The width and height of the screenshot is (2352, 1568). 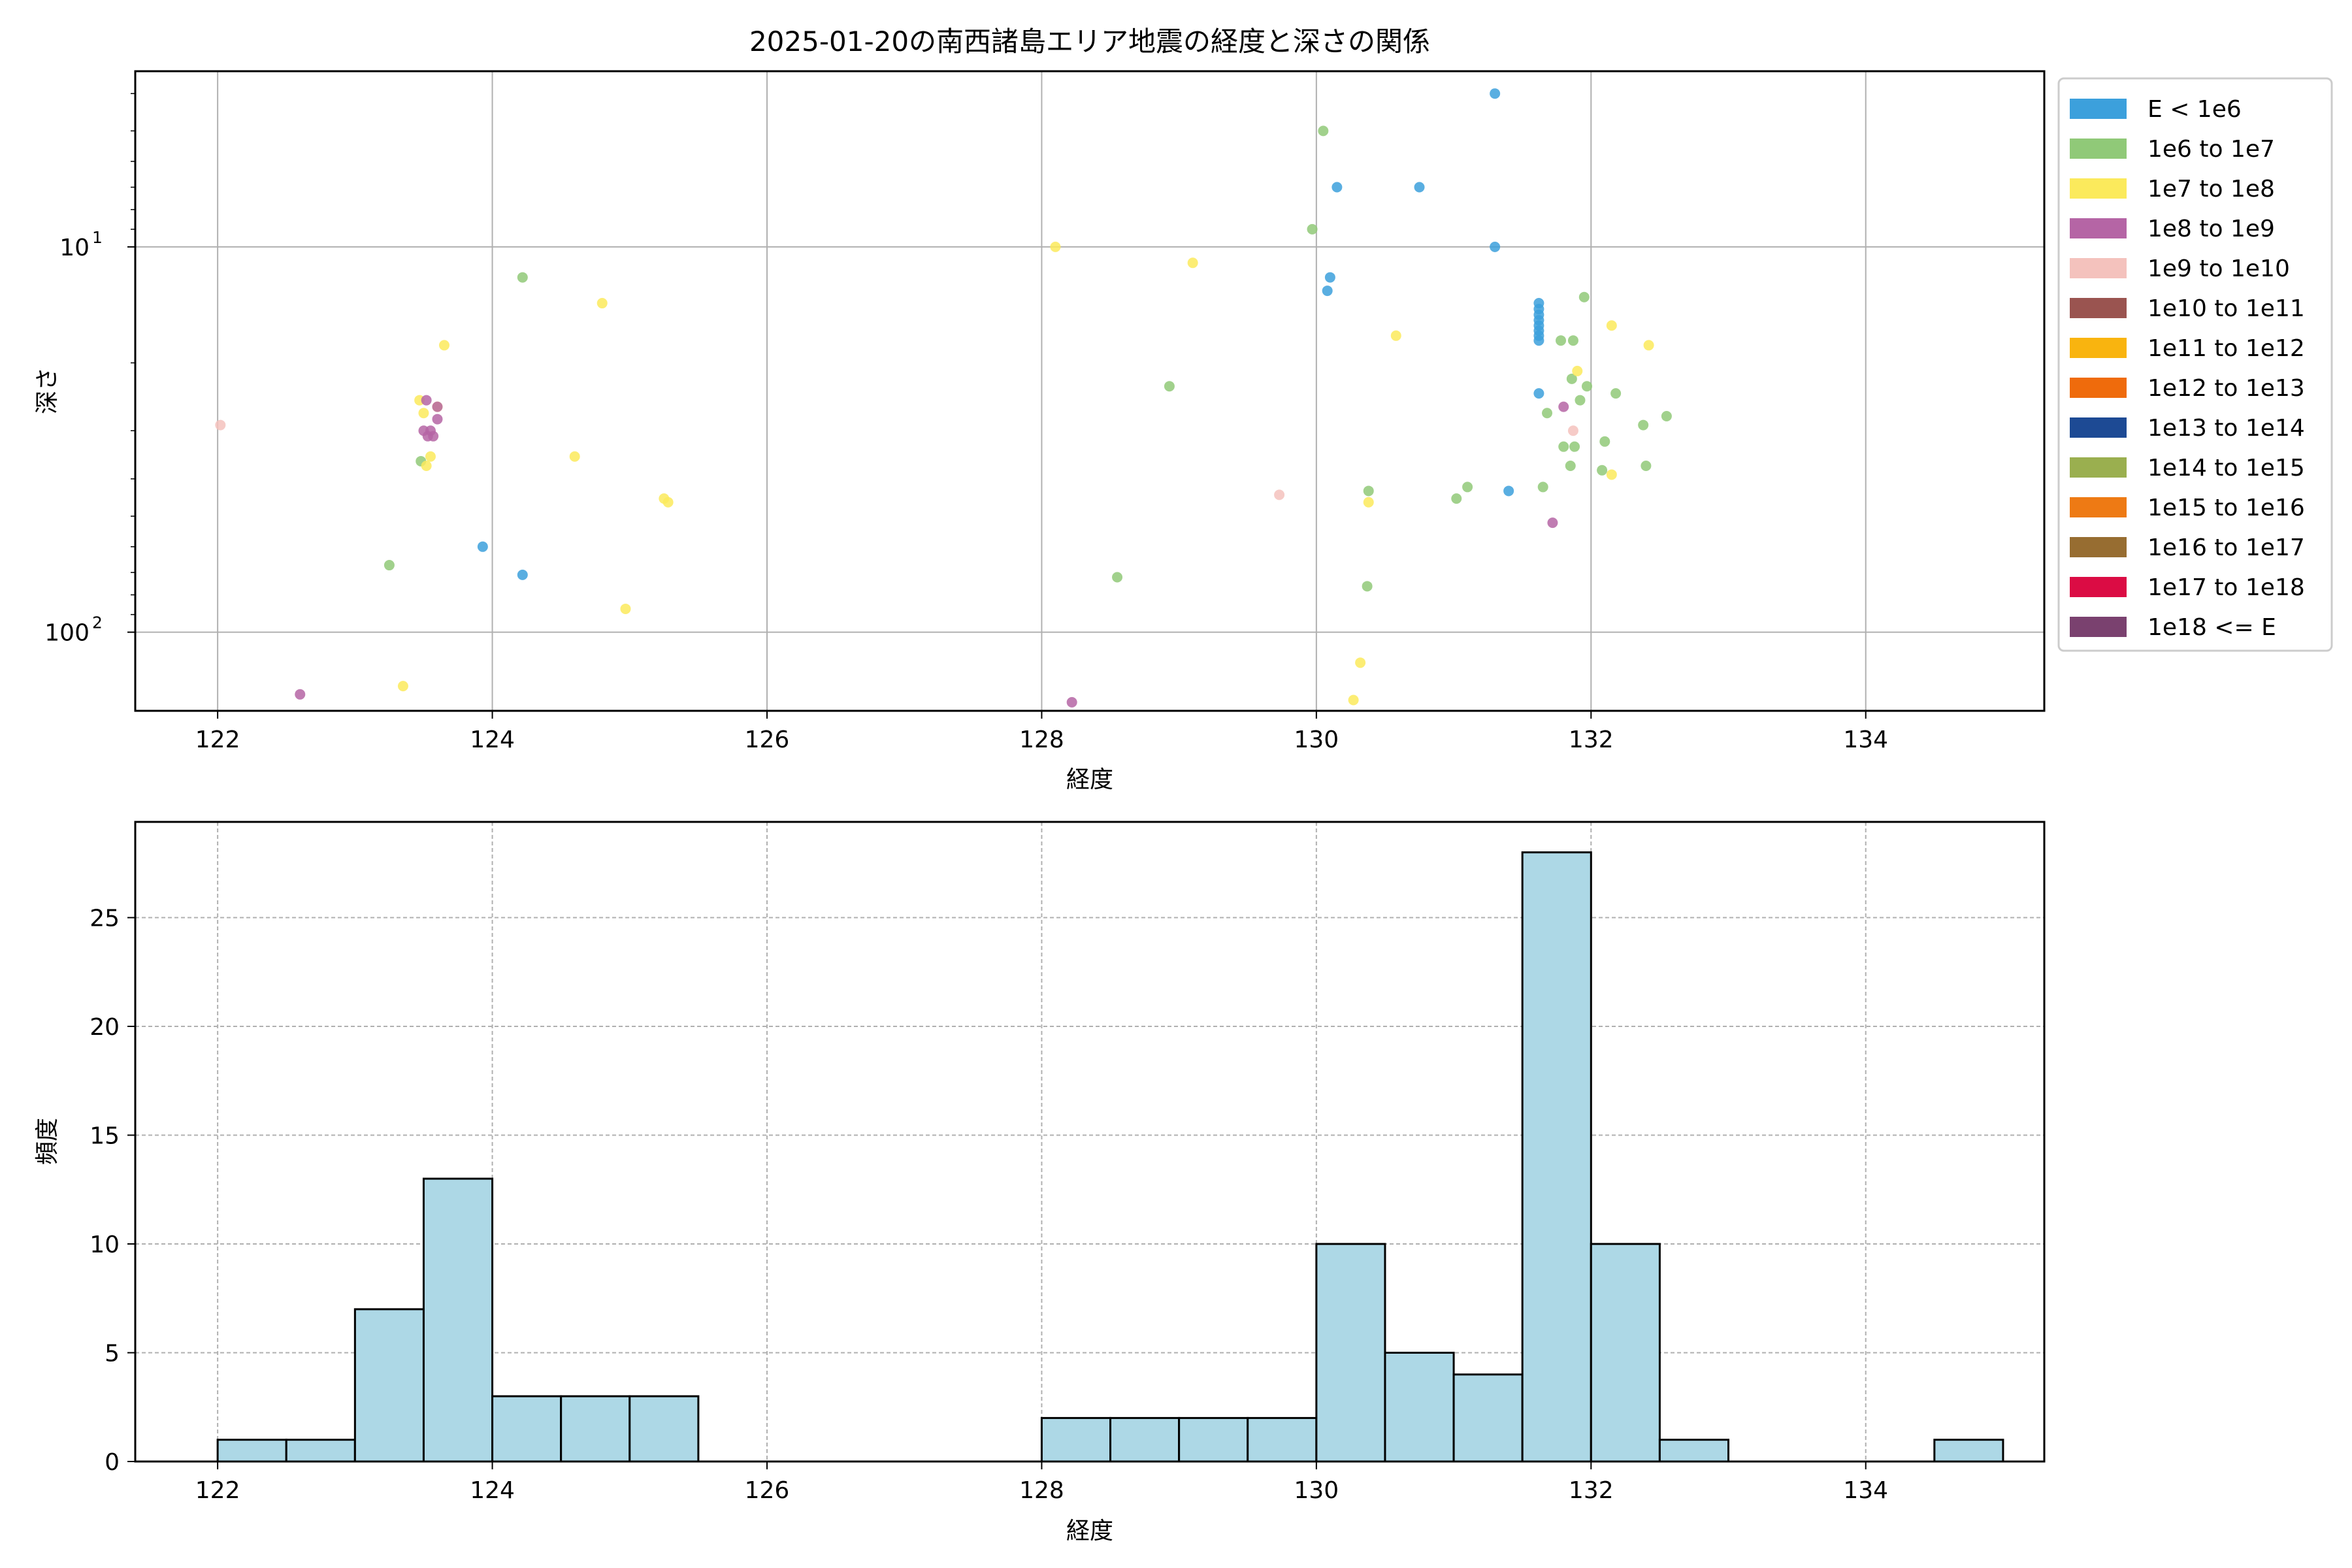 What do you see at coordinates (1089, 779) in the screenshot?
I see `scatter-x-axis-label: 経度` at bounding box center [1089, 779].